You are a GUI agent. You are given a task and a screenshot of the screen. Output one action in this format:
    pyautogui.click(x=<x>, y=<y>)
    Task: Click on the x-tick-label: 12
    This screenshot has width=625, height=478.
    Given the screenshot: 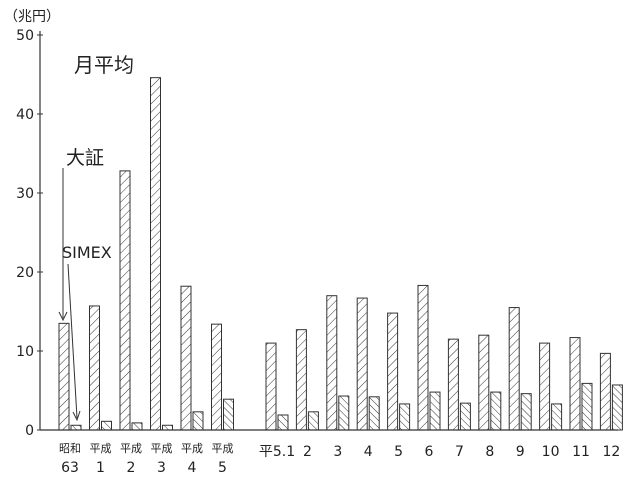 What is the action you would take?
    pyautogui.click(x=611, y=452)
    